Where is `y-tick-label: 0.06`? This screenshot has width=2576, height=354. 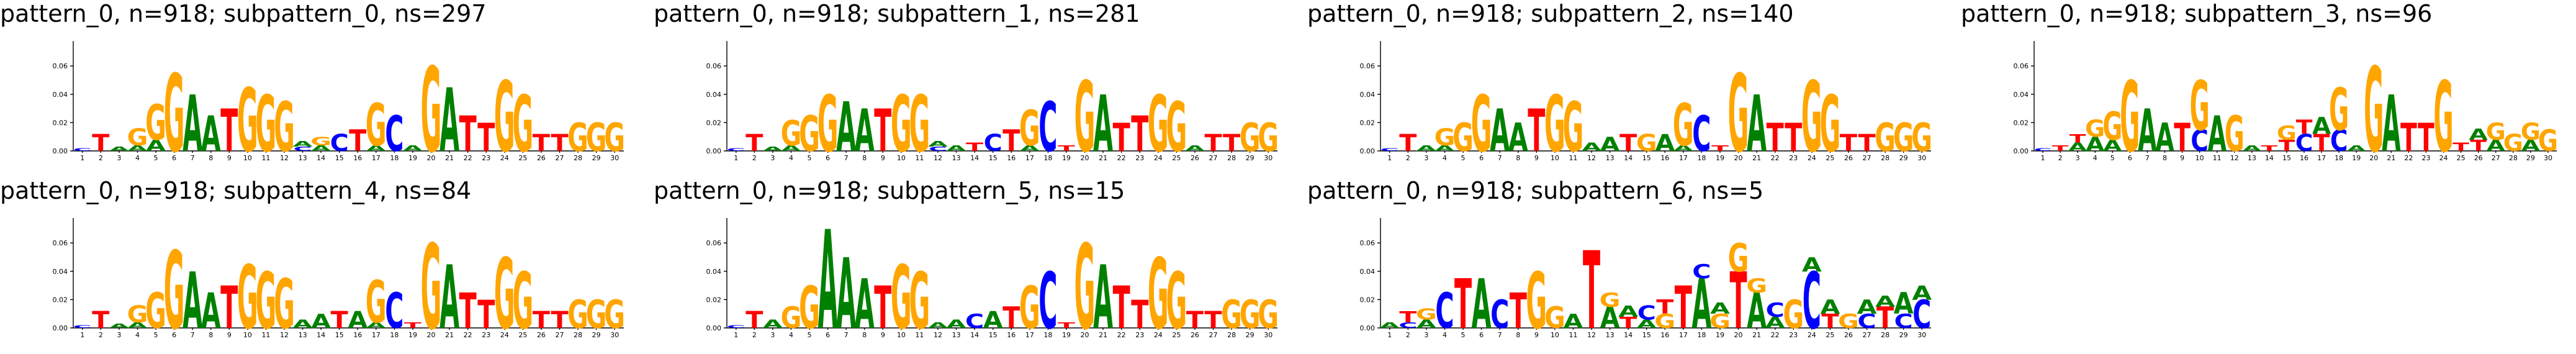 y-tick-label: 0.06 is located at coordinates (60, 66).